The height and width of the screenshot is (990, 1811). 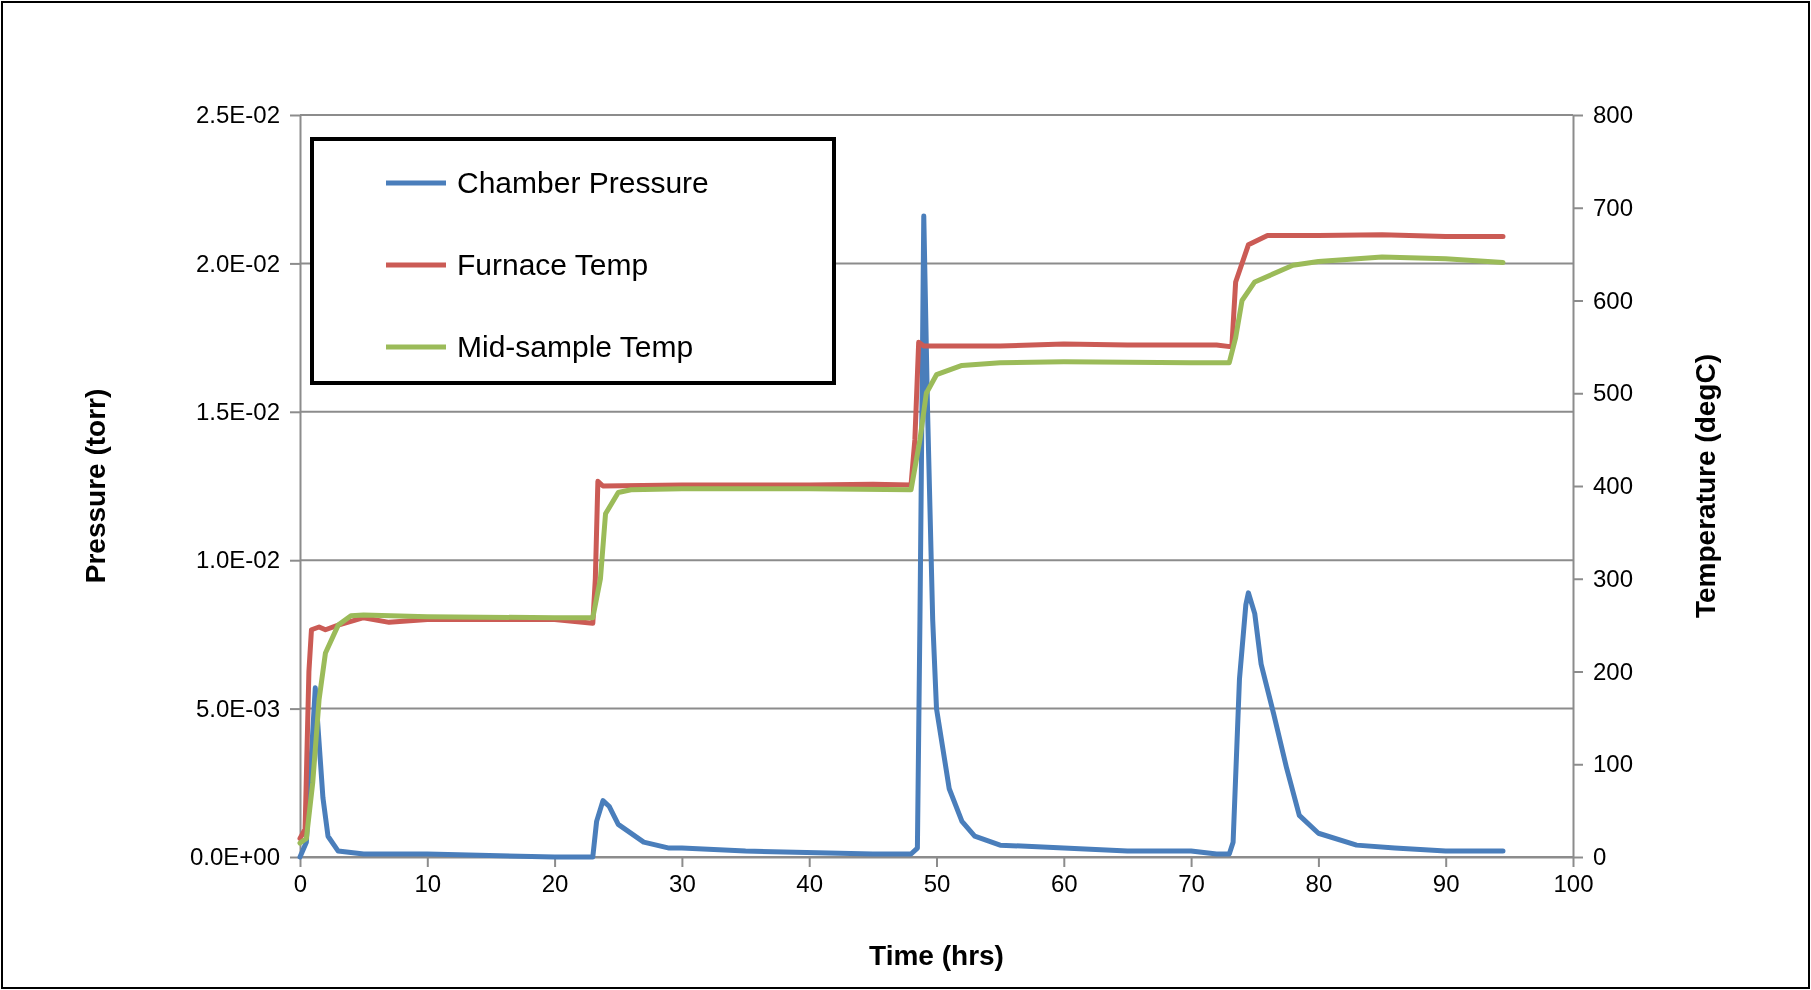 I want to click on x-tick-label: 70, so click(x=1191, y=884).